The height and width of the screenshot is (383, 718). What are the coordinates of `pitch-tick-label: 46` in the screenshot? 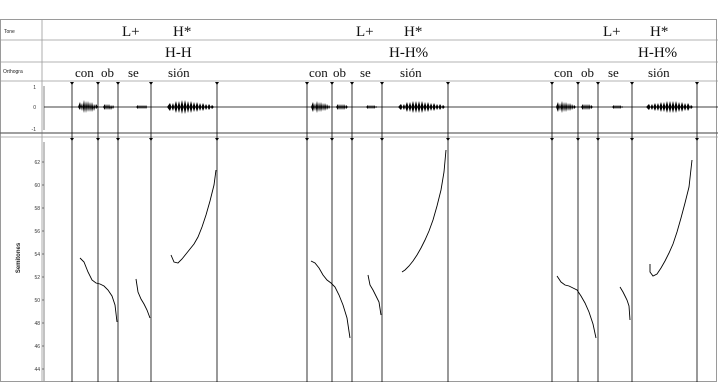 It's located at (37, 347).